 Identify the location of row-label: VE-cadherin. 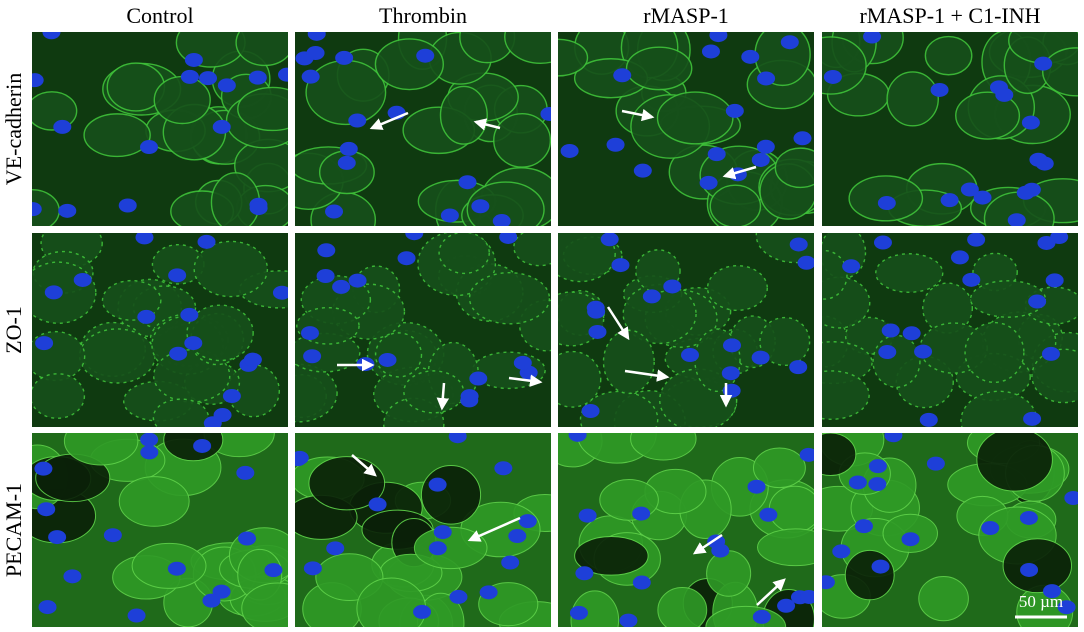
(13, 129).